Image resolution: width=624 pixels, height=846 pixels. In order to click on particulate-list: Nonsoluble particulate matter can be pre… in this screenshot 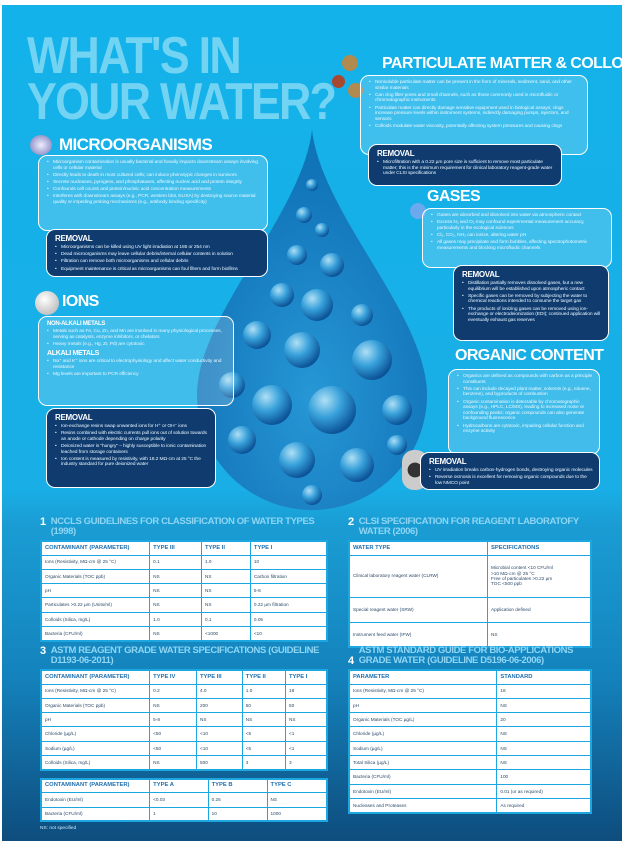, I will do `click(475, 105)`.